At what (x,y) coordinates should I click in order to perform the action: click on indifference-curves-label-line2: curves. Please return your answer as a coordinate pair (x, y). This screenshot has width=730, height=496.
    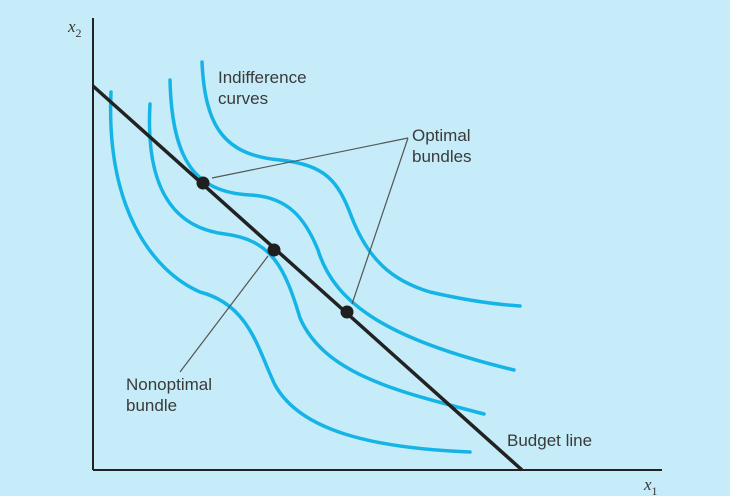
    Looking at the image, I should click on (243, 98).